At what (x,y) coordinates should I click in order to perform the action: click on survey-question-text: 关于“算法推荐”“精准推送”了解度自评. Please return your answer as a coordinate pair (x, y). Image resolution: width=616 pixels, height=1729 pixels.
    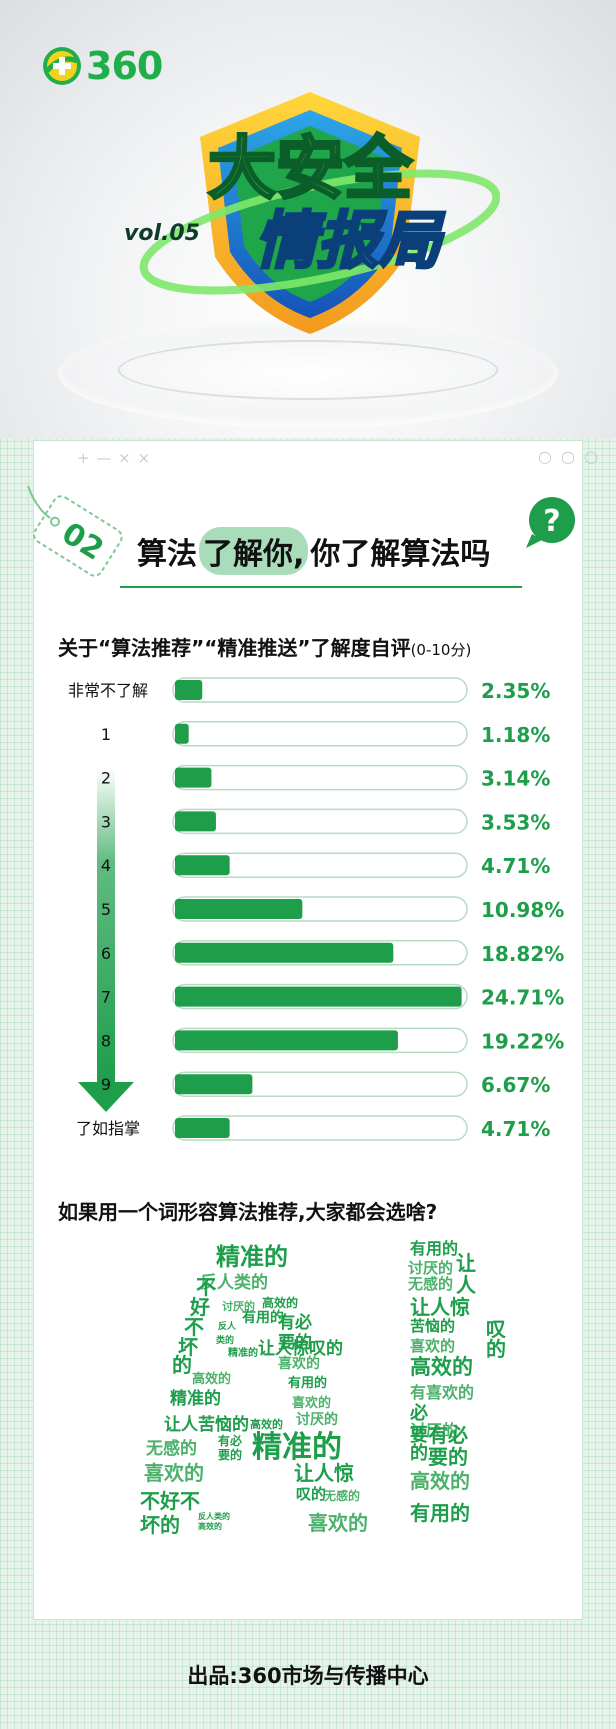
    Looking at the image, I should click on (234, 648).